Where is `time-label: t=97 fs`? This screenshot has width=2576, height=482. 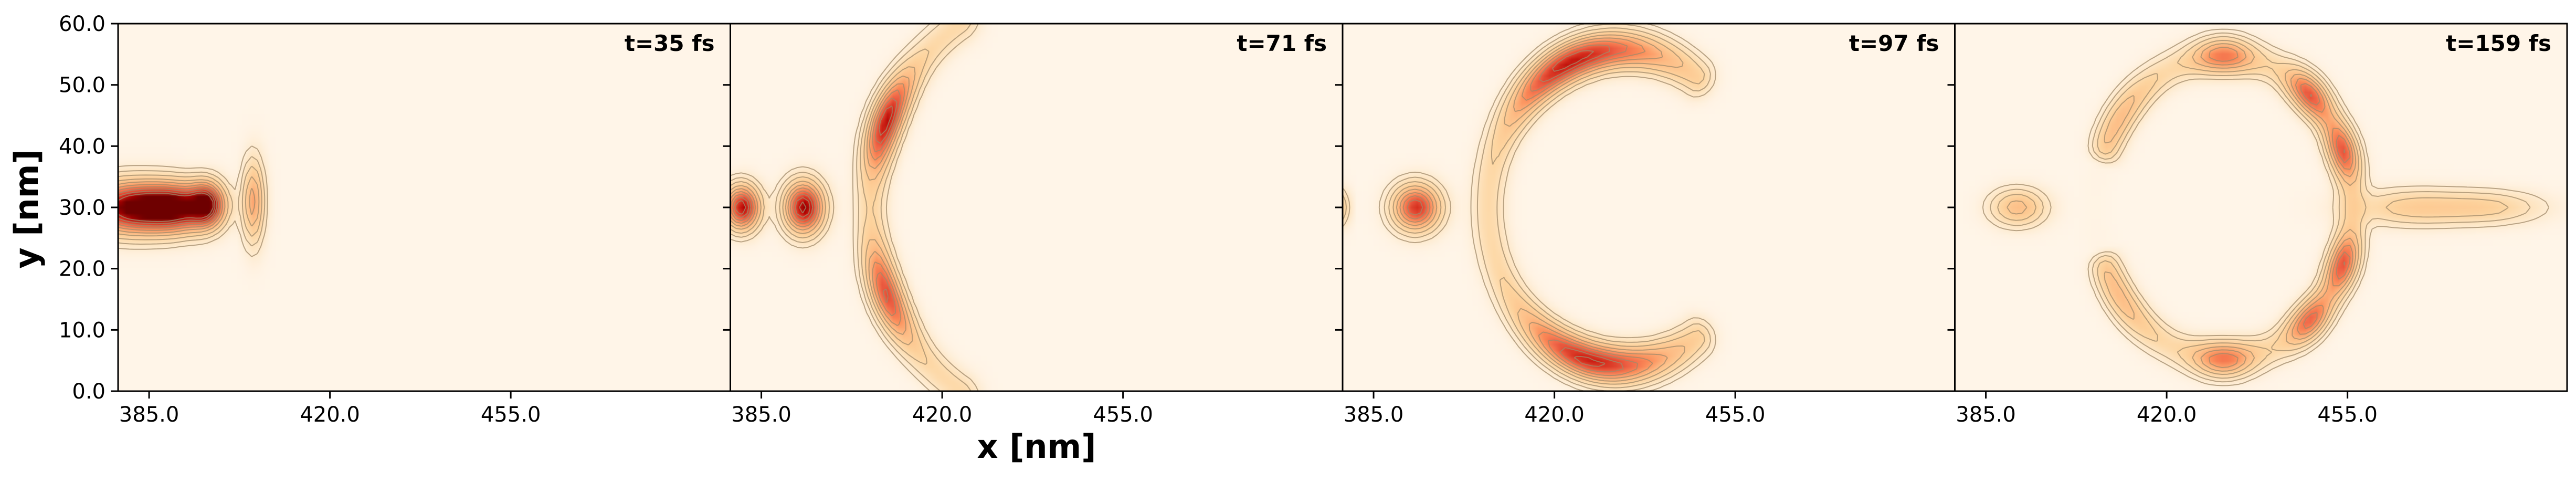
time-label: t=97 fs is located at coordinates (1894, 43).